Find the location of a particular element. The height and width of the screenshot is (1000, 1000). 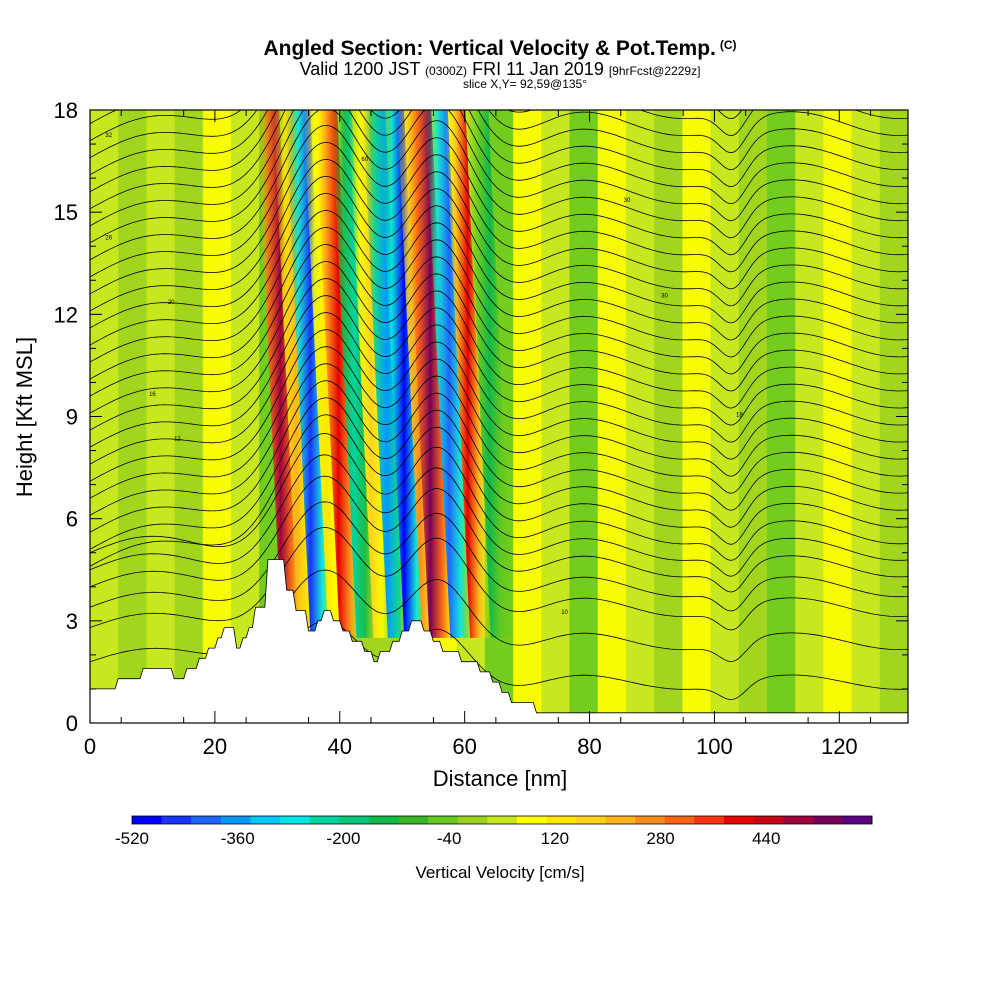

isentrope-label: 18 is located at coordinates (739, 416).